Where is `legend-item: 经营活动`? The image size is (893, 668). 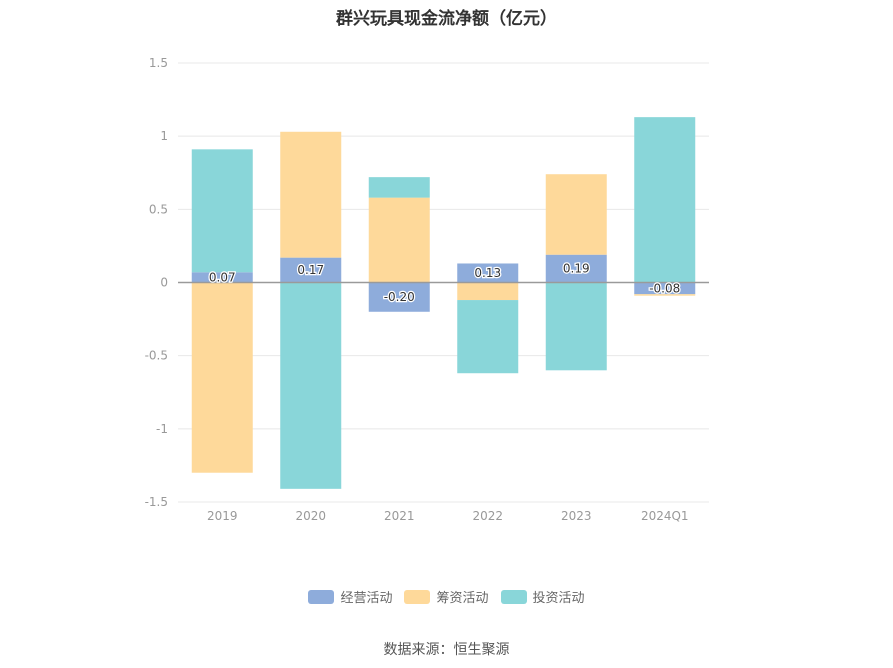
legend-item: 经营活动 is located at coordinates (350, 596).